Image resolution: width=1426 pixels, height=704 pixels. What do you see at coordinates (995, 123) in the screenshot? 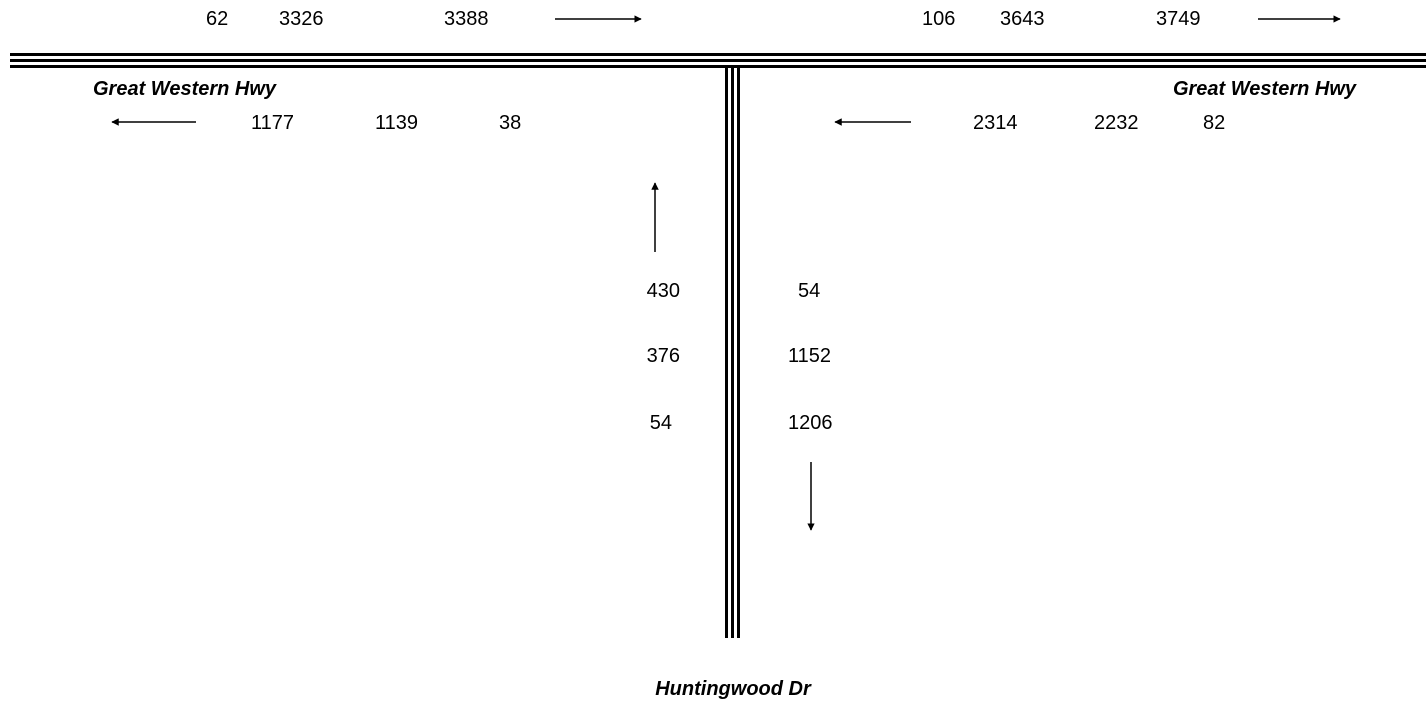
I see `count-west-right-1: 2314` at bounding box center [995, 123].